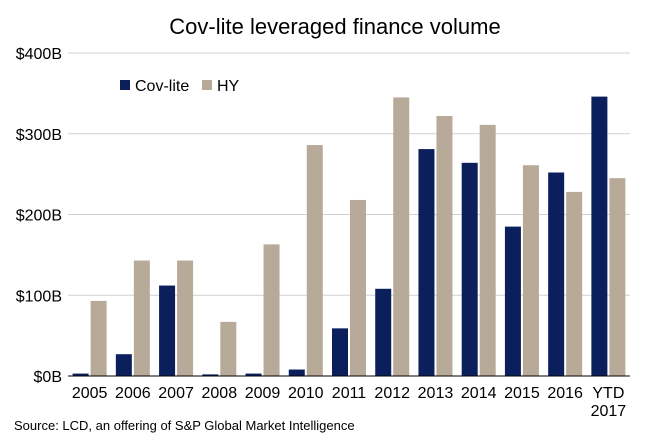 Image resolution: width=650 pixels, height=444 pixels. Describe the element at coordinates (334, 26) in the screenshot. I see `chart-title: Cov-lite leveraged finance volume` at that location.